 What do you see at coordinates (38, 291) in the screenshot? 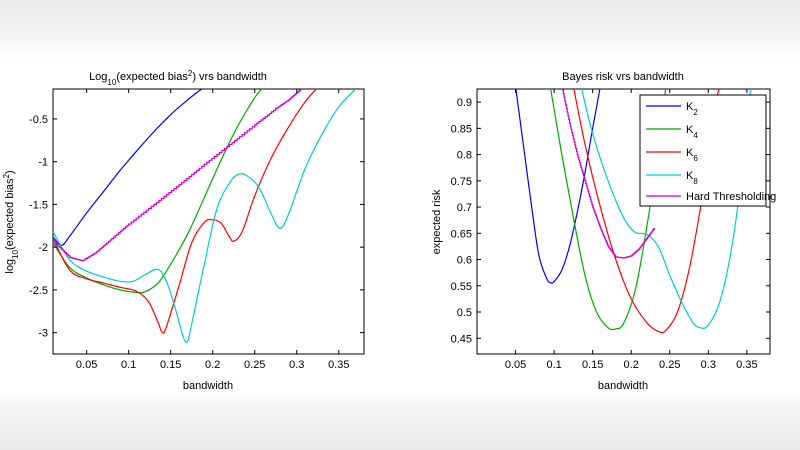
I see `y-tick-label: -2.5` at bounding box center [38, 291].